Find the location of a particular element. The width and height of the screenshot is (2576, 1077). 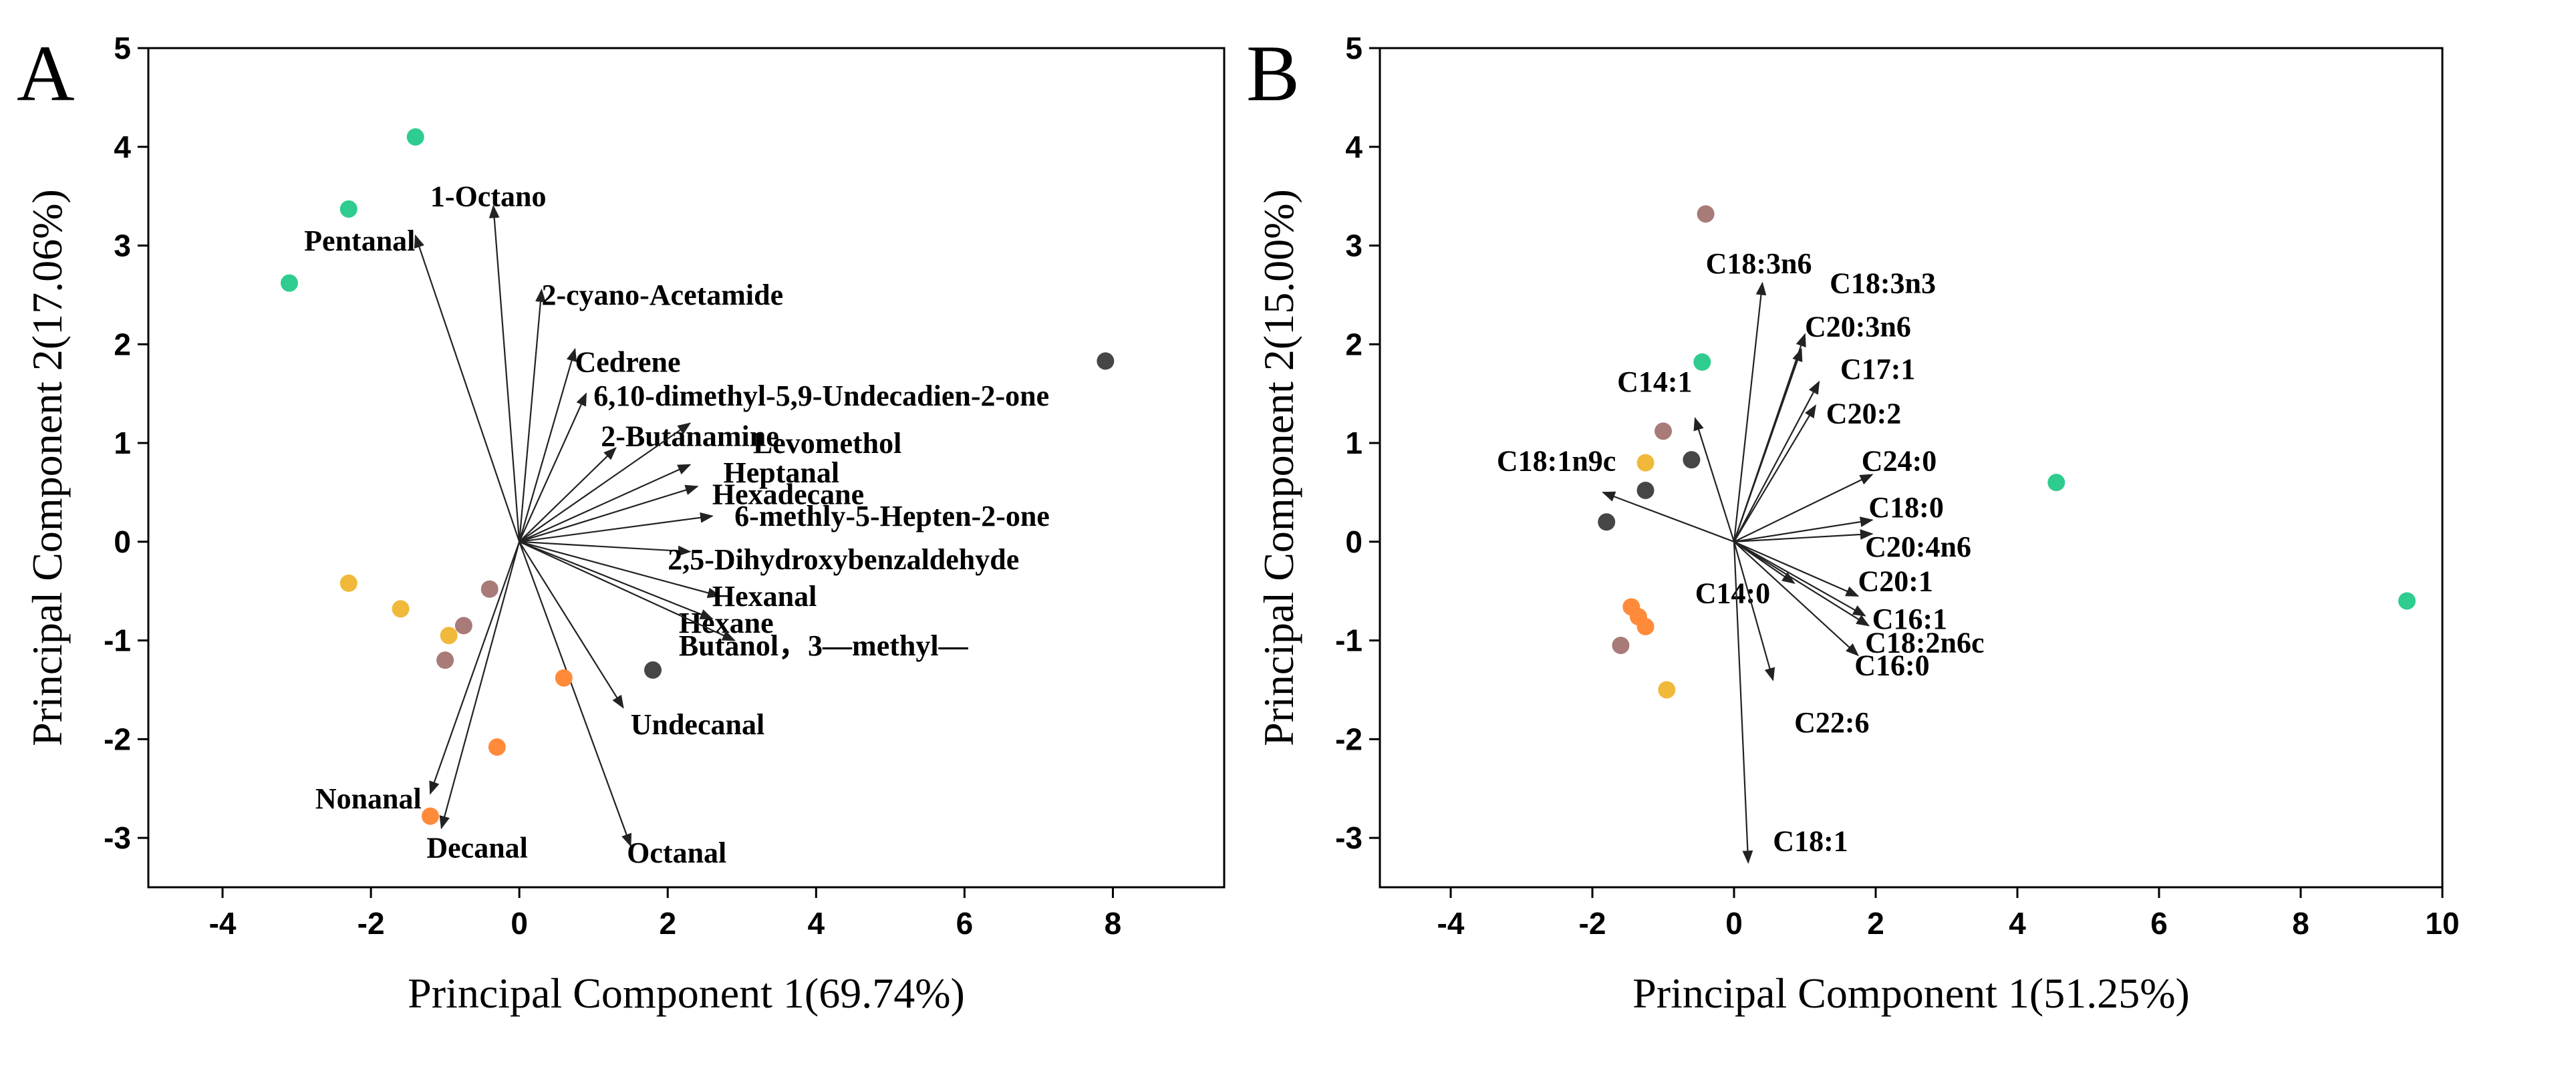

loading-label: C18:1n9c is located at coordinates (1556, 460).